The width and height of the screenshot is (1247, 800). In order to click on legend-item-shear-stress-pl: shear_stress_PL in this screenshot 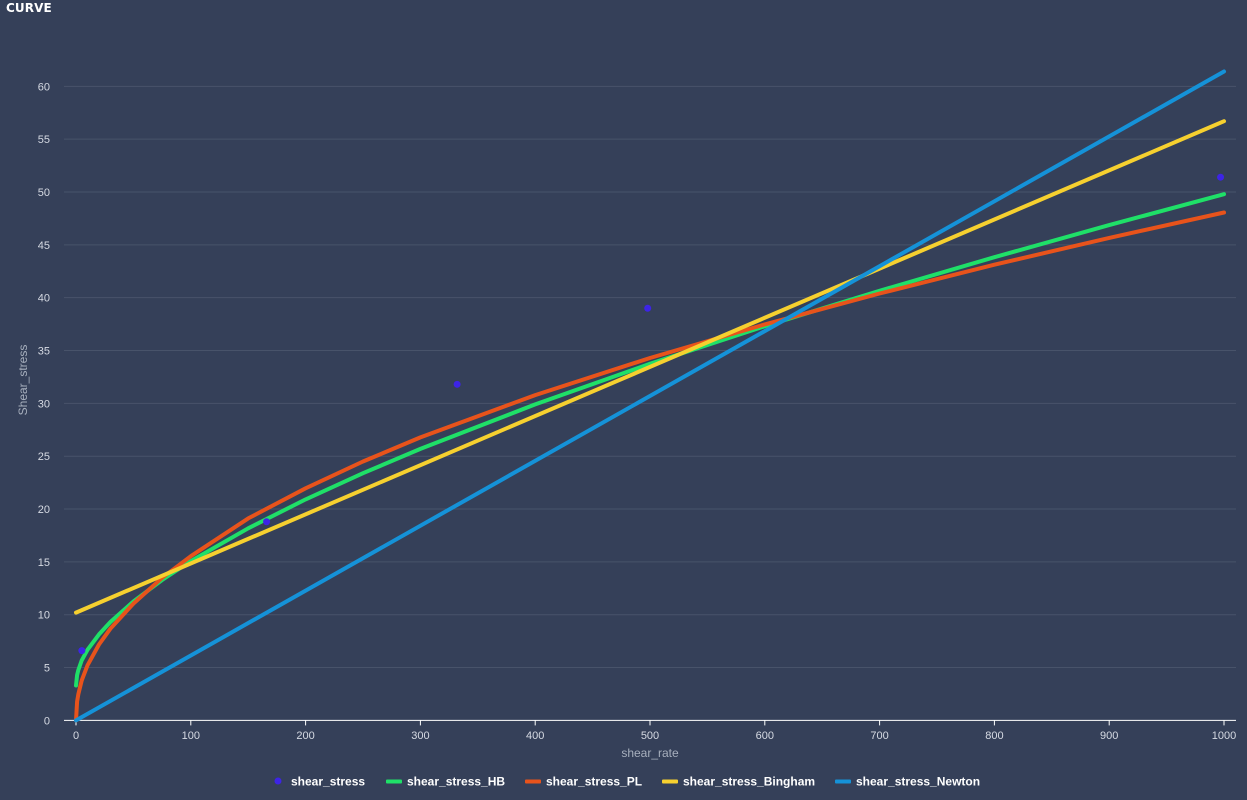, I will do `click(583, 782)`.